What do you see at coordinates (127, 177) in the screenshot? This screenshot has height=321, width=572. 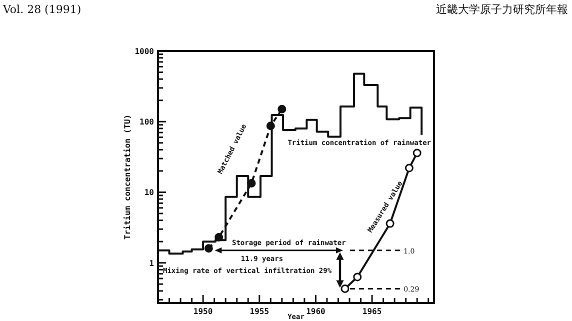 I see `y-axis-title: Tritium concentration (TU)` at bounding box center [127, 177].